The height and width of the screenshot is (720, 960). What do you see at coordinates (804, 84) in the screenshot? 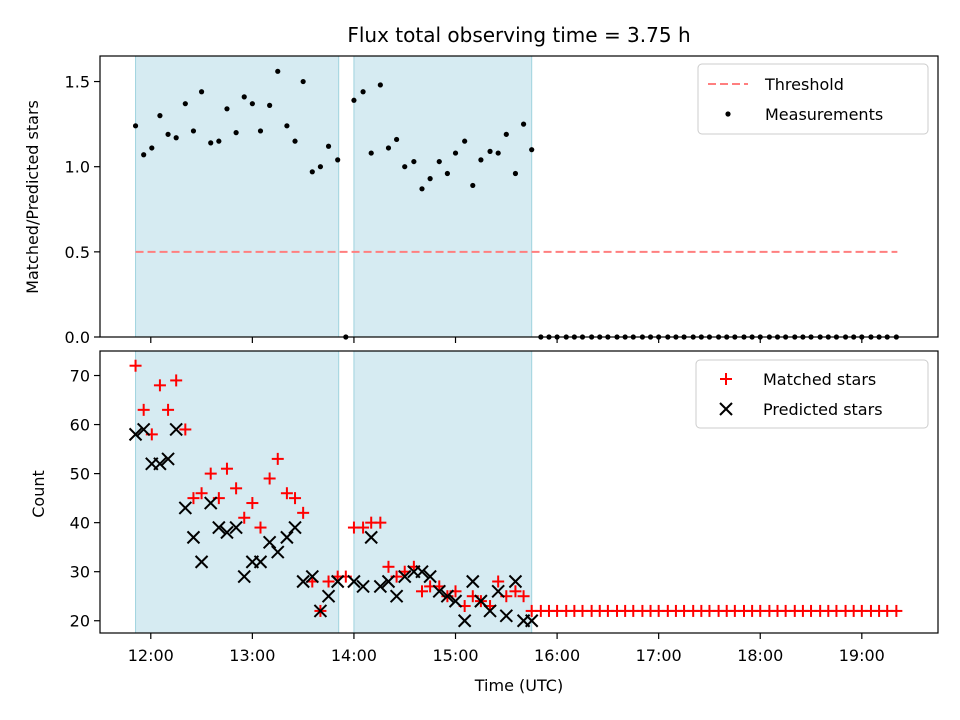
I see `threshold-legend-label: Threshold` at bounding box center [804, 84].